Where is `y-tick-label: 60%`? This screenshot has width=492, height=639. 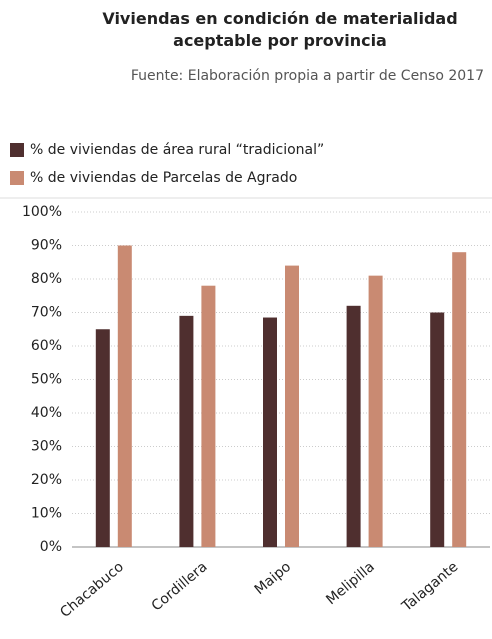
y-tick-label: 60% is located at coordinates (46, 346).